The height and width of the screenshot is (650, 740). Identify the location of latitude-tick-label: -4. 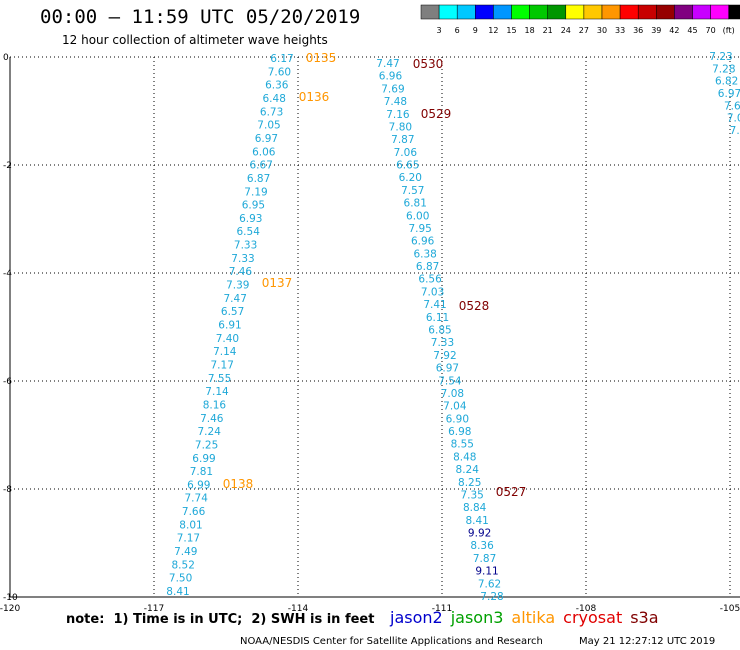
(7, 274).